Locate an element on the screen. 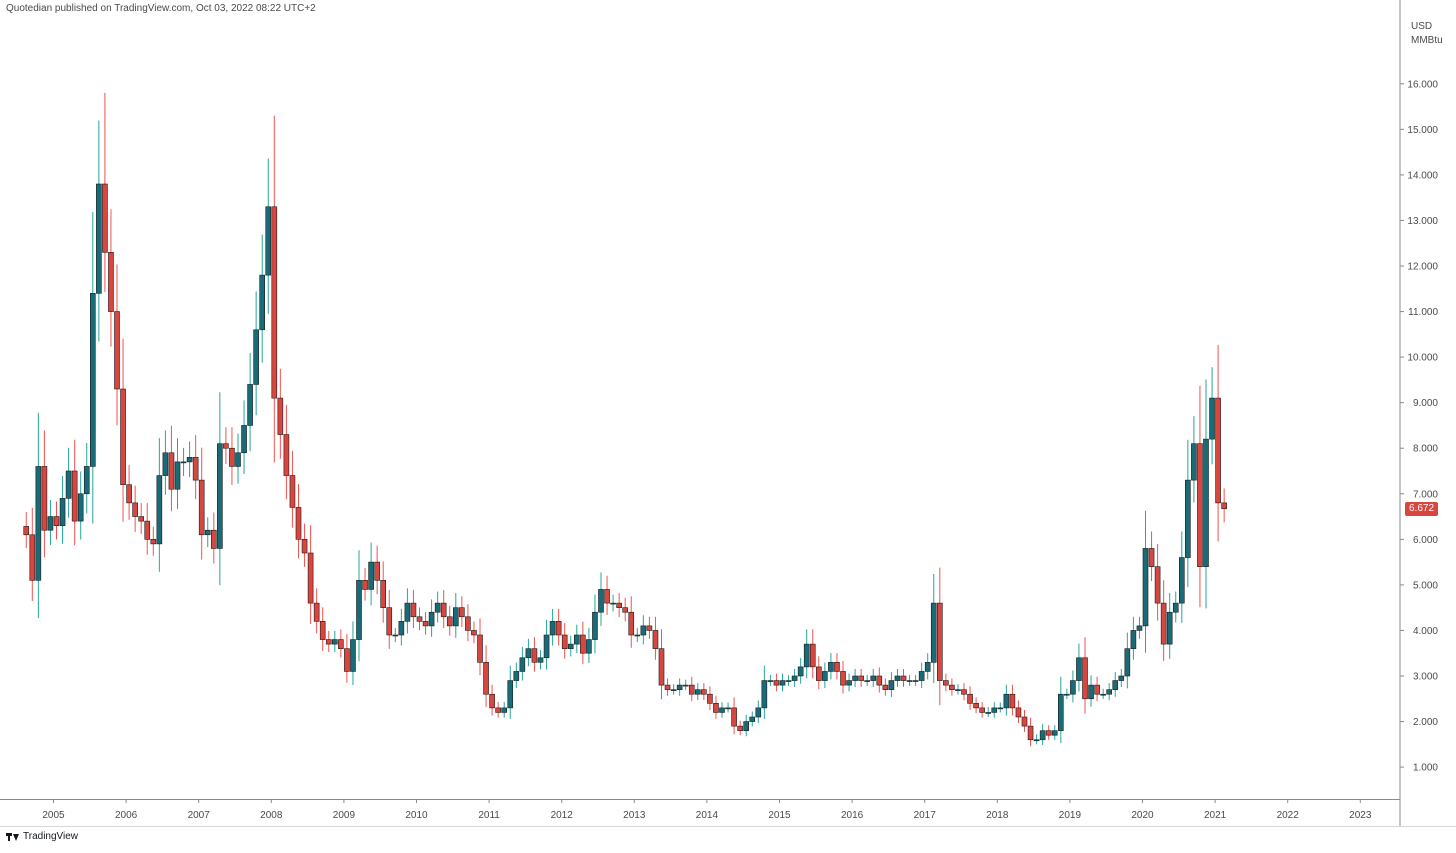 The width and height of the screenshot is (1456, 853). y-tick-label: 10.000 is located at coordinates (1422, 358).